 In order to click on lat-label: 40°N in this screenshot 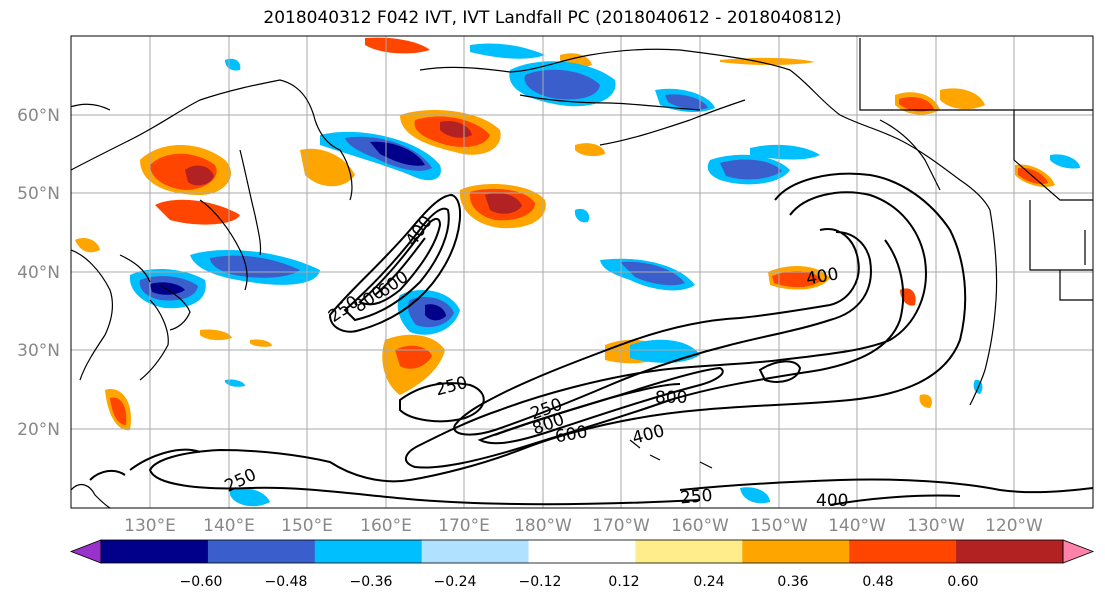, I will do `click(38, 273)`.